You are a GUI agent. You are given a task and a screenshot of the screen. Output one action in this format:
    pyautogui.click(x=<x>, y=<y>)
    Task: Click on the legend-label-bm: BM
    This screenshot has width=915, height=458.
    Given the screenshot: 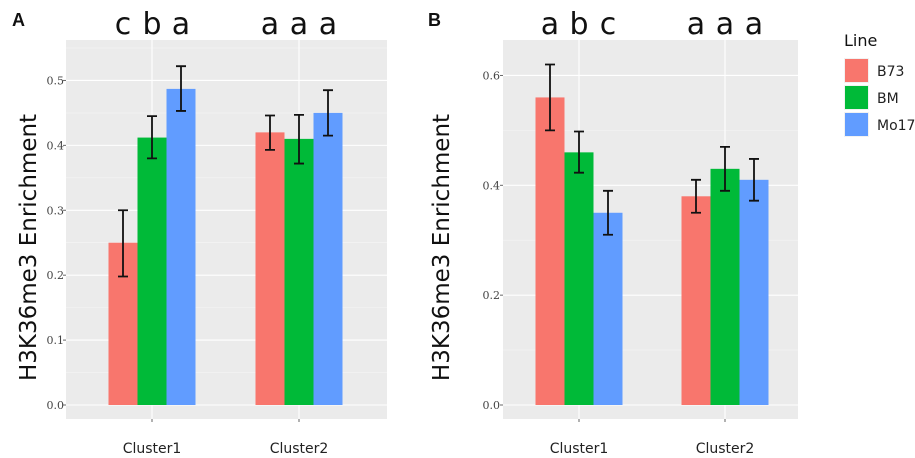 What is the action you would take?
    pyautogui.click(x=888, y=99)
    